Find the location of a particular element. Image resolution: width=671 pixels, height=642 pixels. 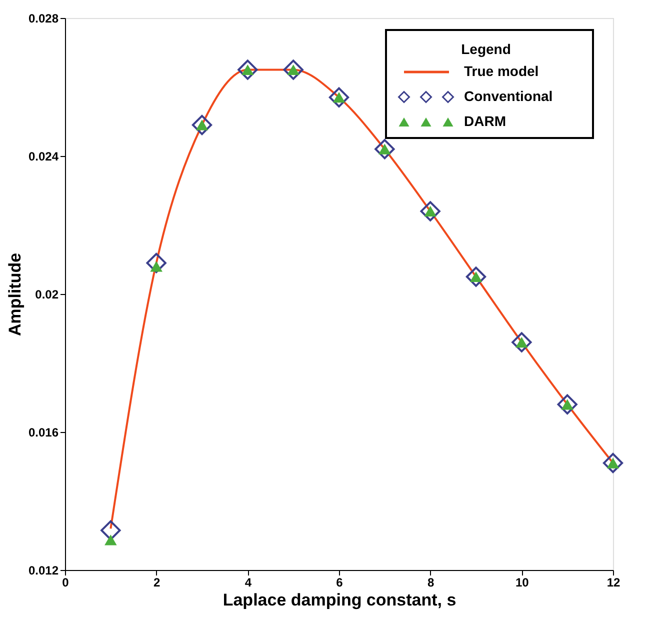

x-tick-label: 4 is located at coordinates (248, 583).